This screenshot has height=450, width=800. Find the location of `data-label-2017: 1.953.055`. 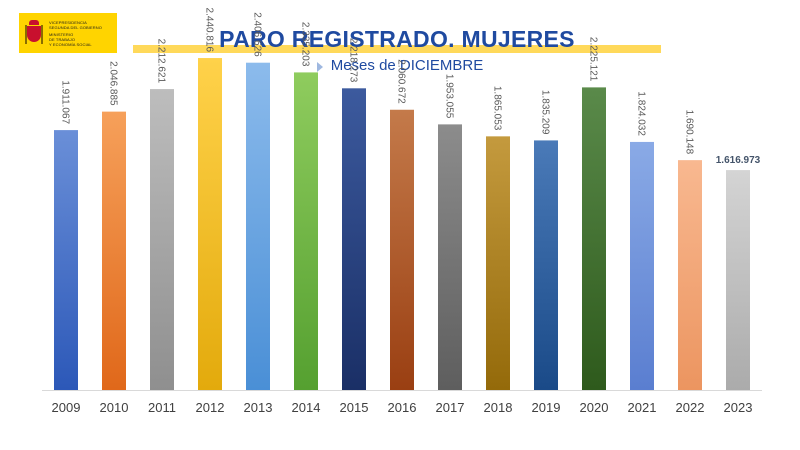

data-label-2017: 1.953.055 is located at coordinates (449, 96).